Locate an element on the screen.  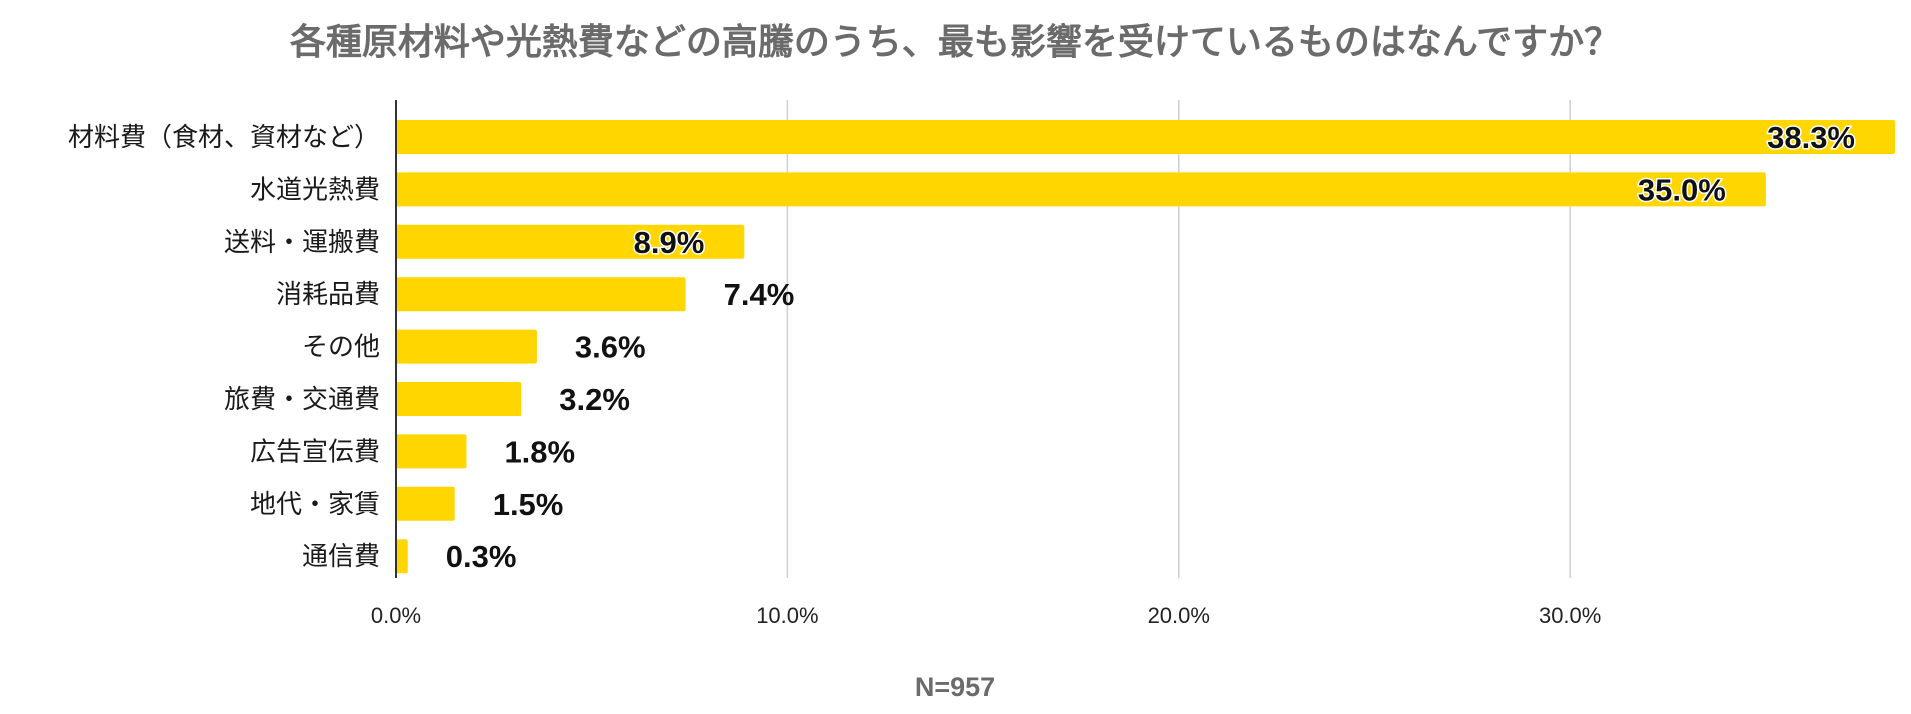
chart-title: 各種原材料や光熱費などの高騰のうち、最も影響を受けているものはなんですか？ is located at coordinates (955, 42).